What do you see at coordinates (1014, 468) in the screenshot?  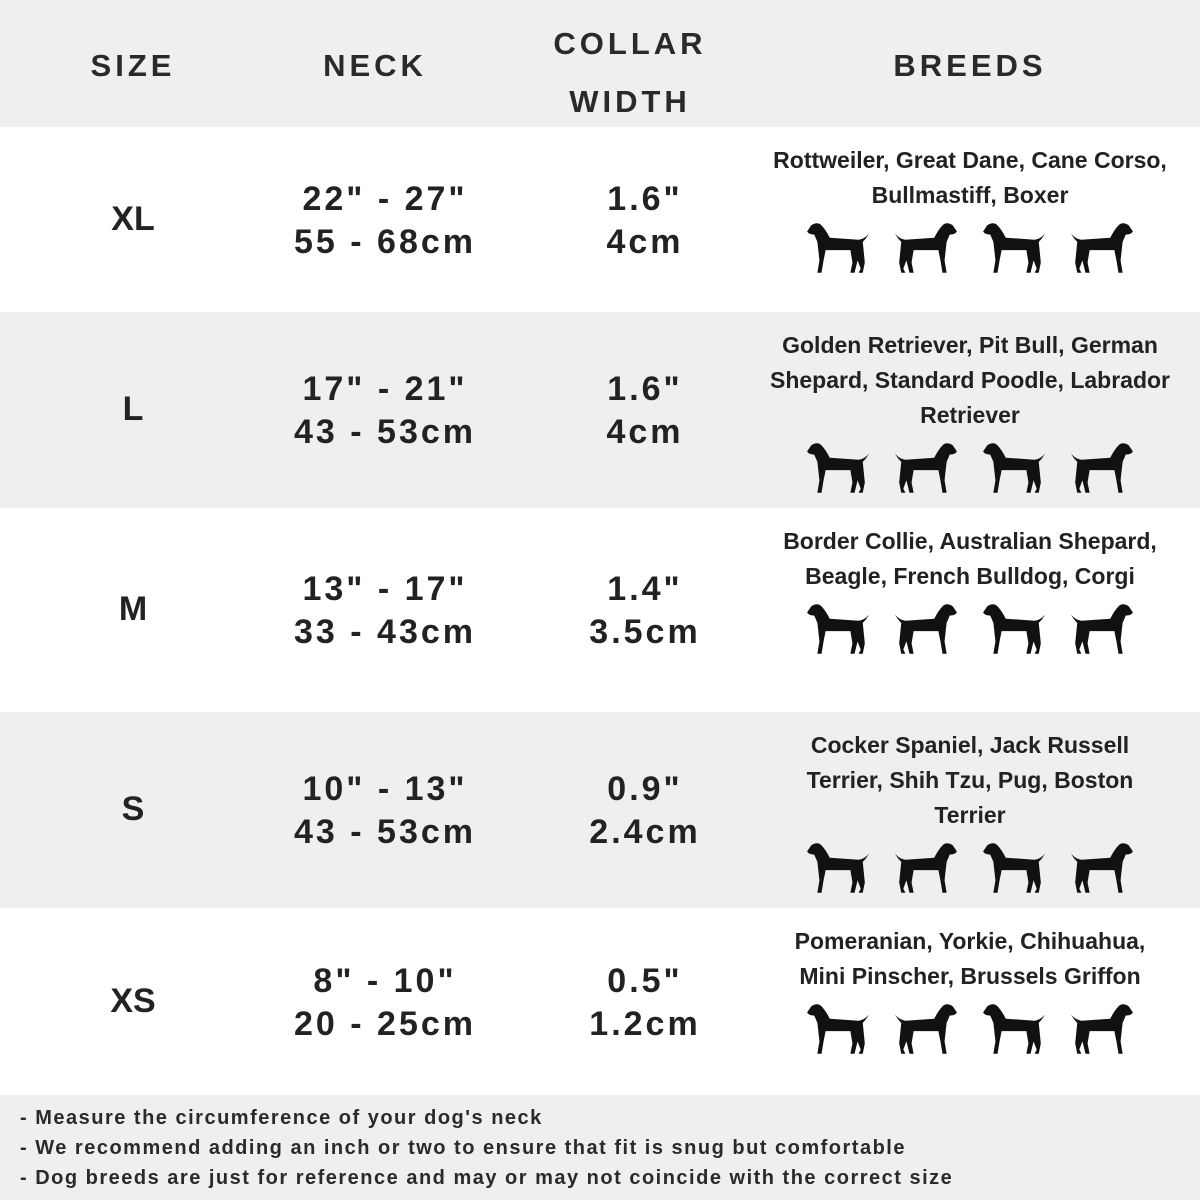 I see `poodle-icon` at bounding box center [1014, 468].